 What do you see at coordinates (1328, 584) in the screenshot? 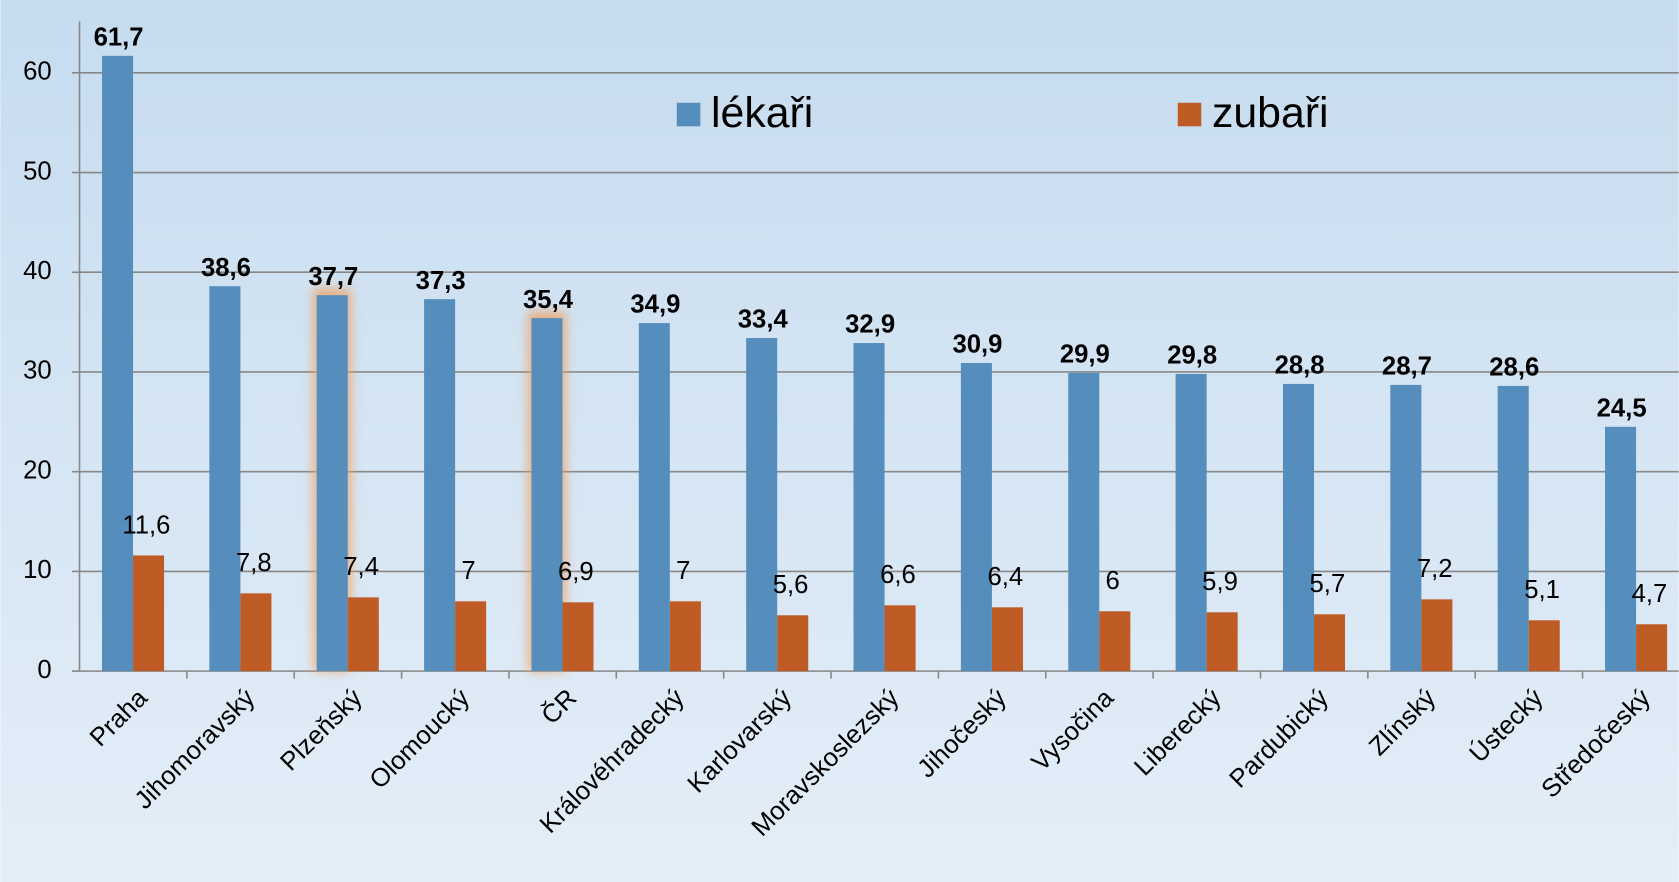
I see `value-label: 5,7` at bounding box center [1328, 584].